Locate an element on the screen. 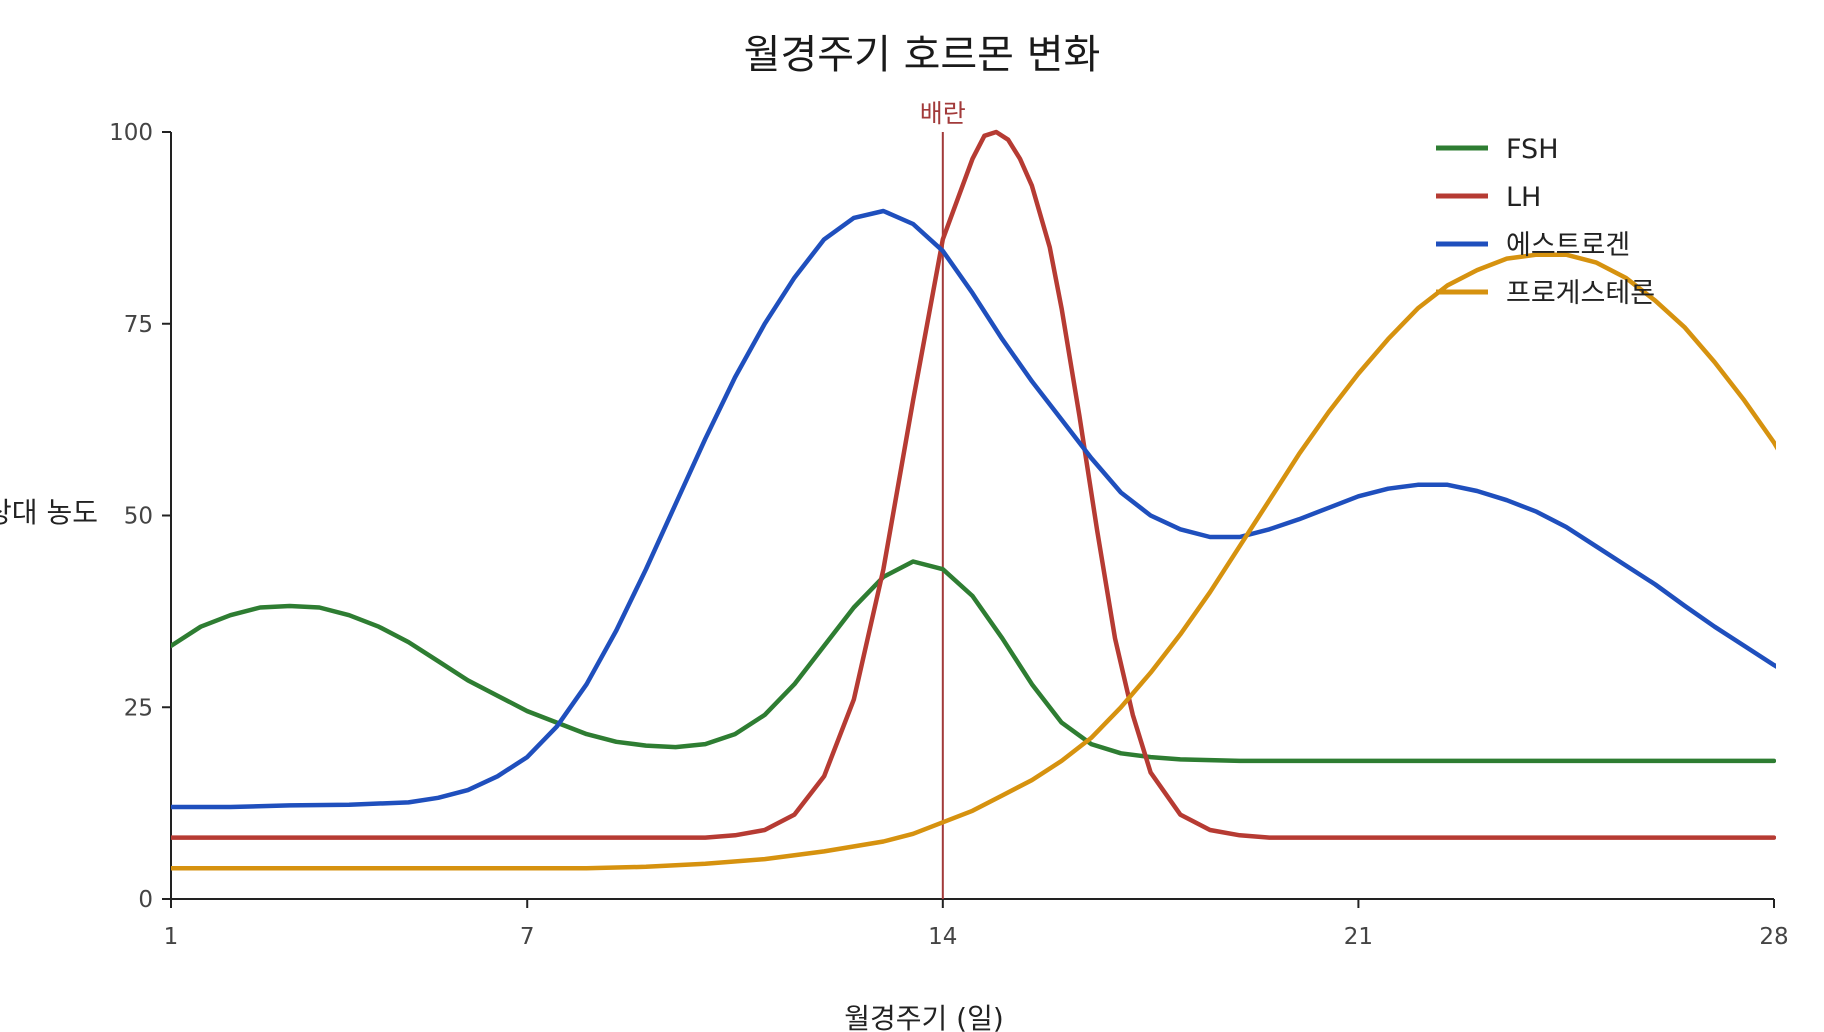 The height and width of the screenshot is (1032, 1824). chart-title: 월경주기 호르몬 변화 is located at coordinates (922, 55).